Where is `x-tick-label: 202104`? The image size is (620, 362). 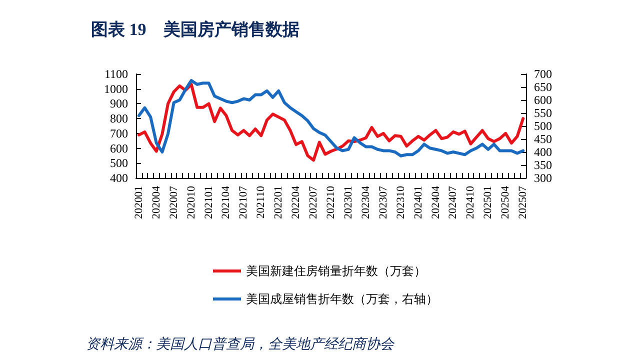 x-tick-label: 202104 is located at coordinates (226, 202).